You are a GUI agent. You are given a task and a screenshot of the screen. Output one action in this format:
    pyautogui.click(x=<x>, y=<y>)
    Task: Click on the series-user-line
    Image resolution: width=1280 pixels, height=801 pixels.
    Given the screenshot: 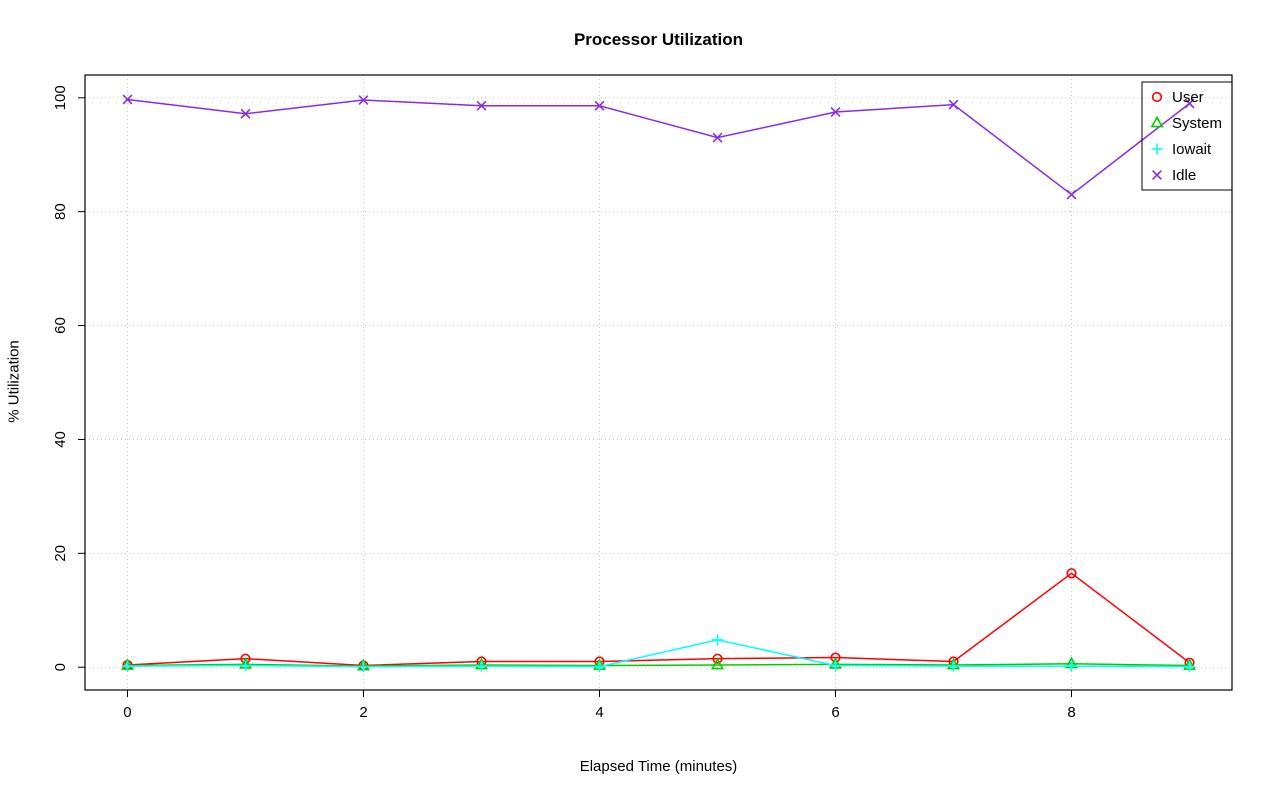 What is the action you would take?
    pyautogui.click(x=658, y=619)
    